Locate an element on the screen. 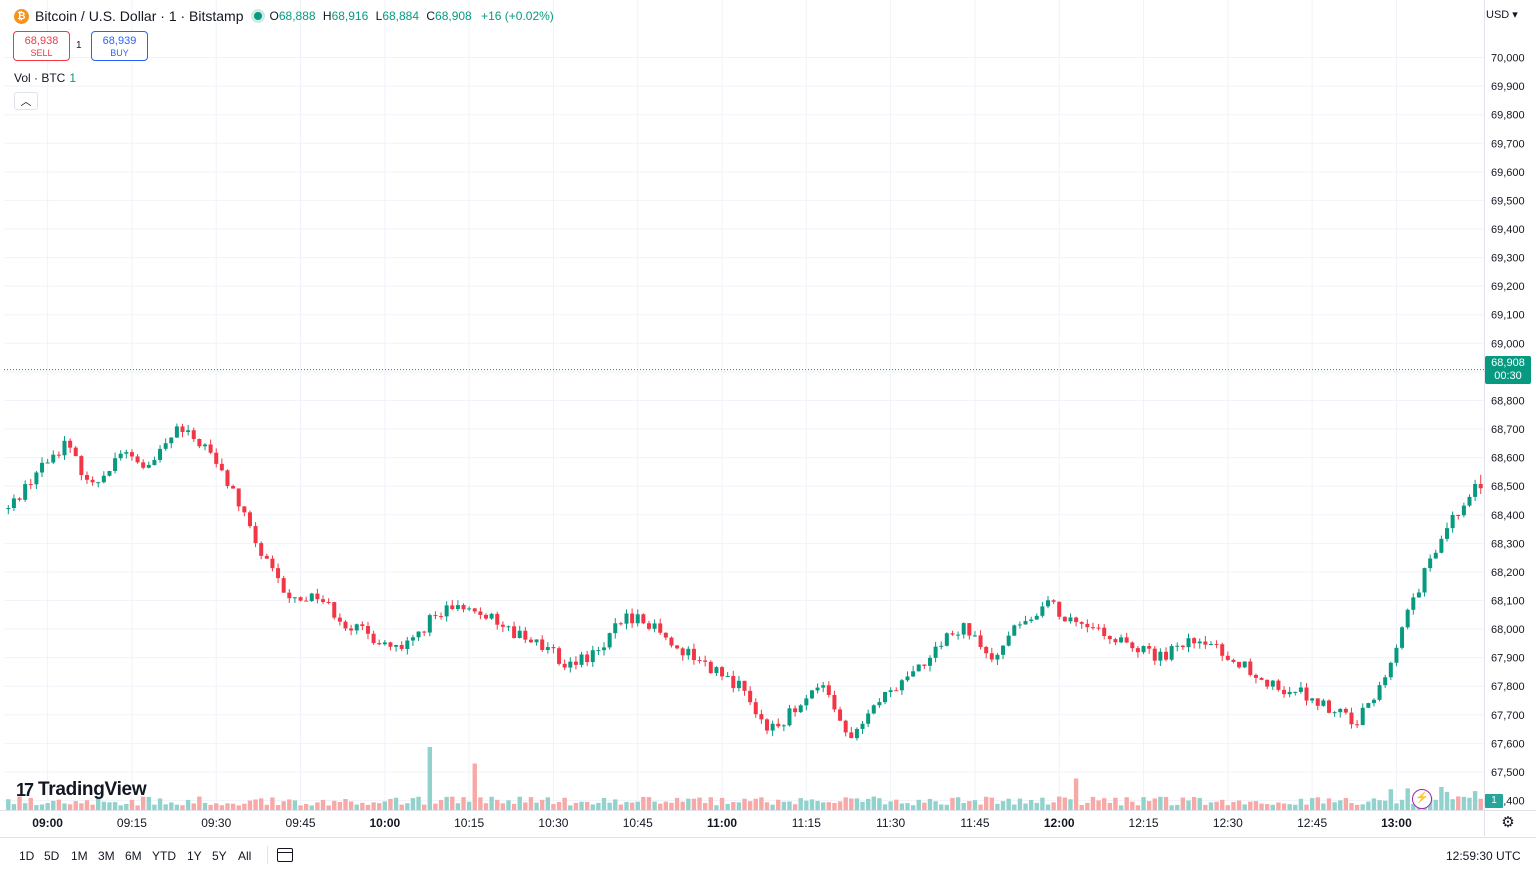 The height and width of the screenshot is (870, 1536). range-1d: 1D is located at coordinates (27, 856).